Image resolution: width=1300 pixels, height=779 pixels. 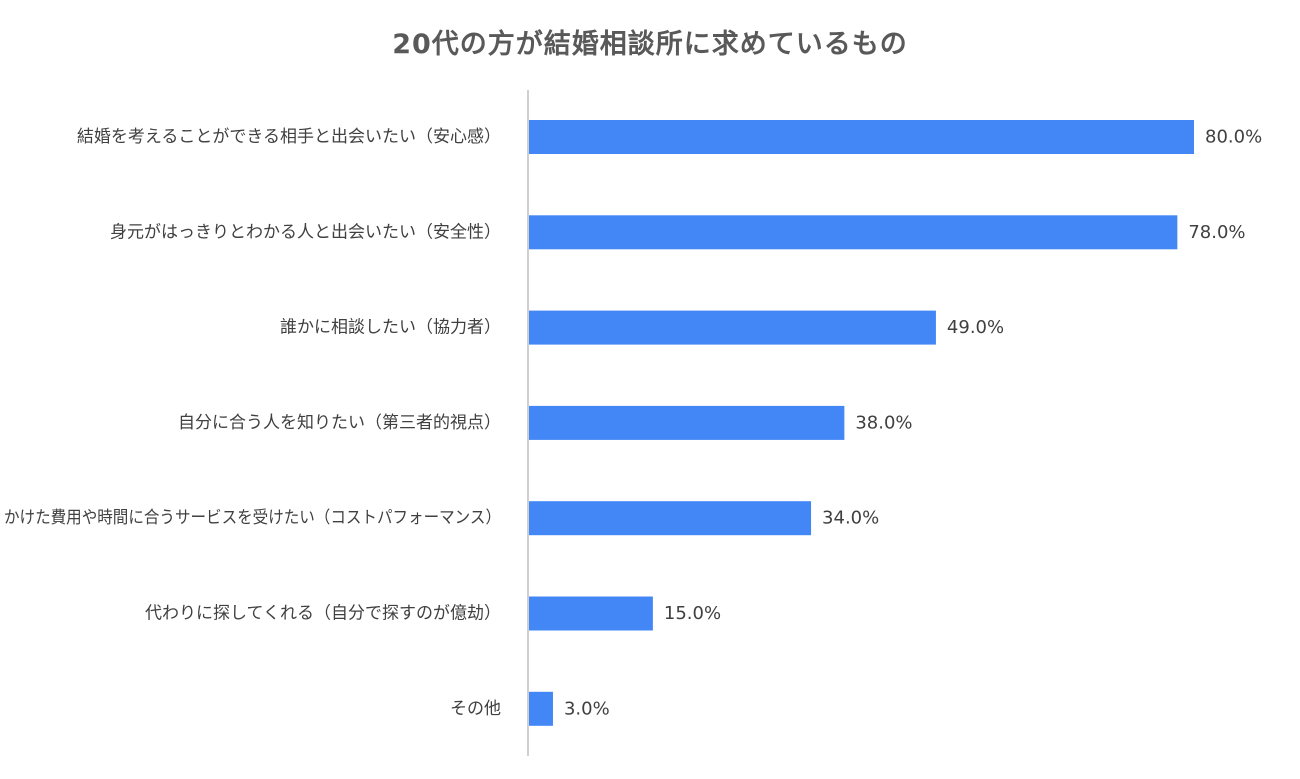 I want to click on value-label-2: 78.0%, so click(x=1216, y=232).